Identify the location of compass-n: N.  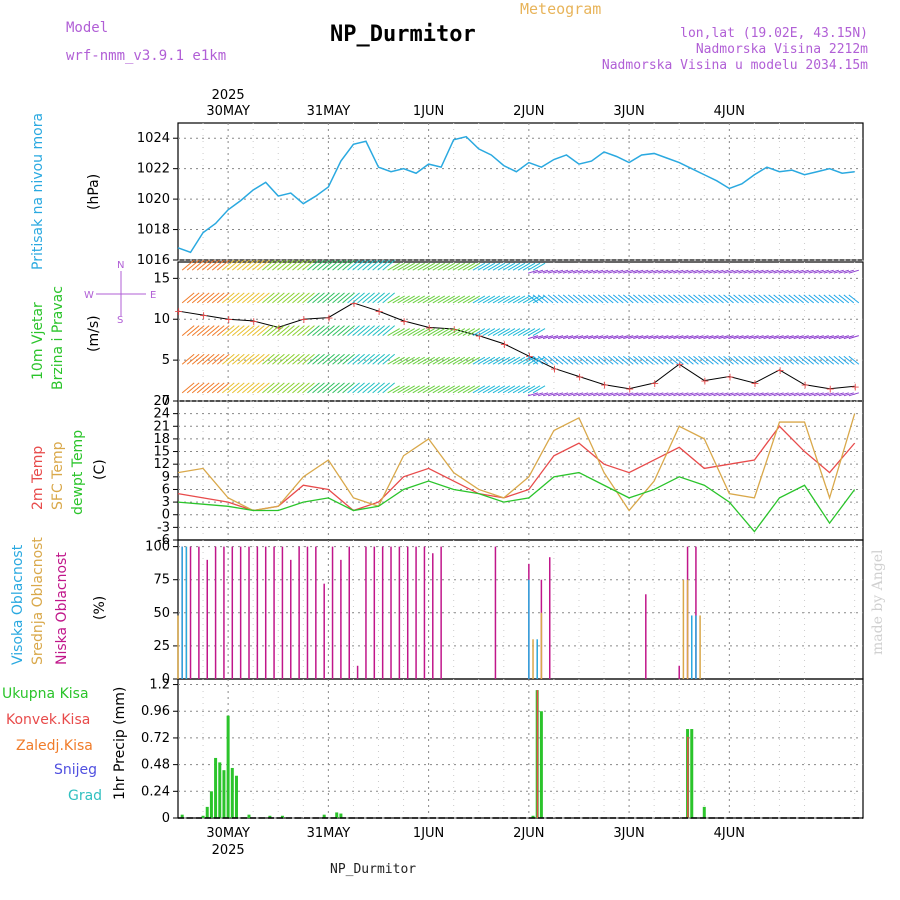
(120, 265).